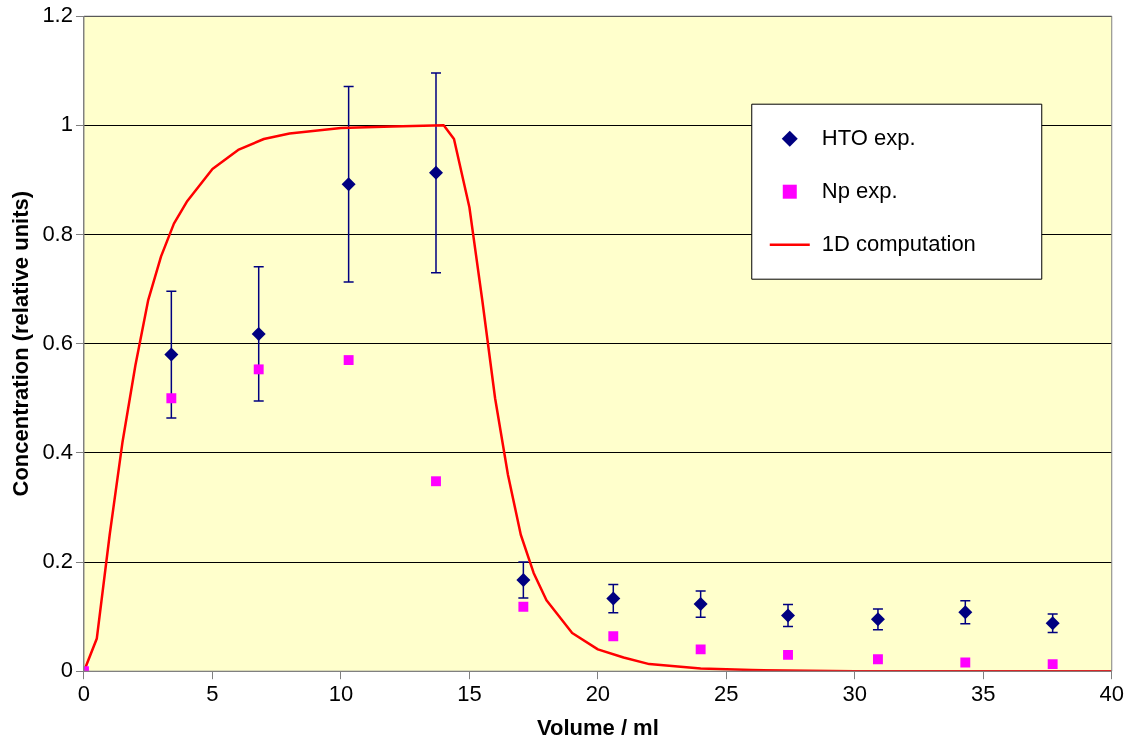 This screenshot has width=1127, height=746. Describe the element at coordinates (597, 727) in the screenshot. I see `x-axis-title: Volume / ml` at that location.